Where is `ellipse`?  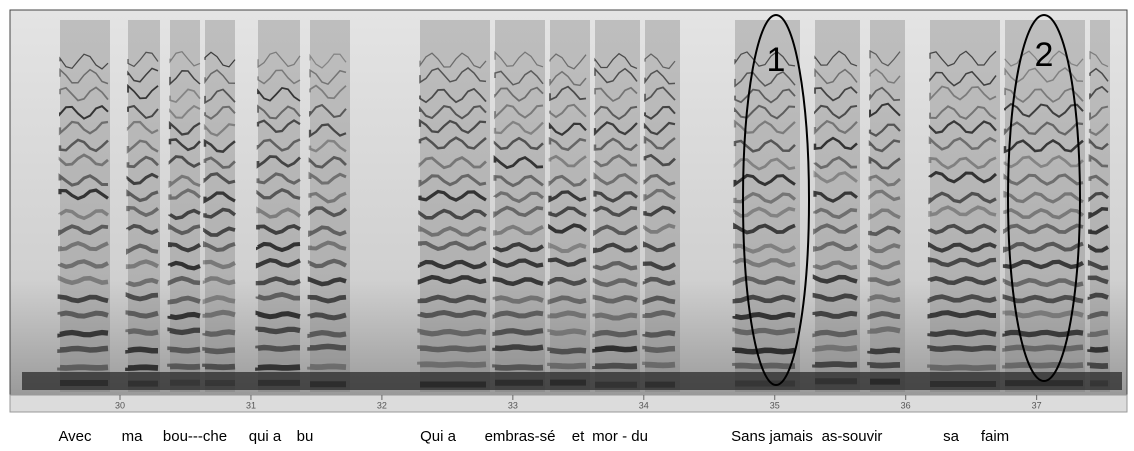
ellipse is located at coordinates (776, 200).